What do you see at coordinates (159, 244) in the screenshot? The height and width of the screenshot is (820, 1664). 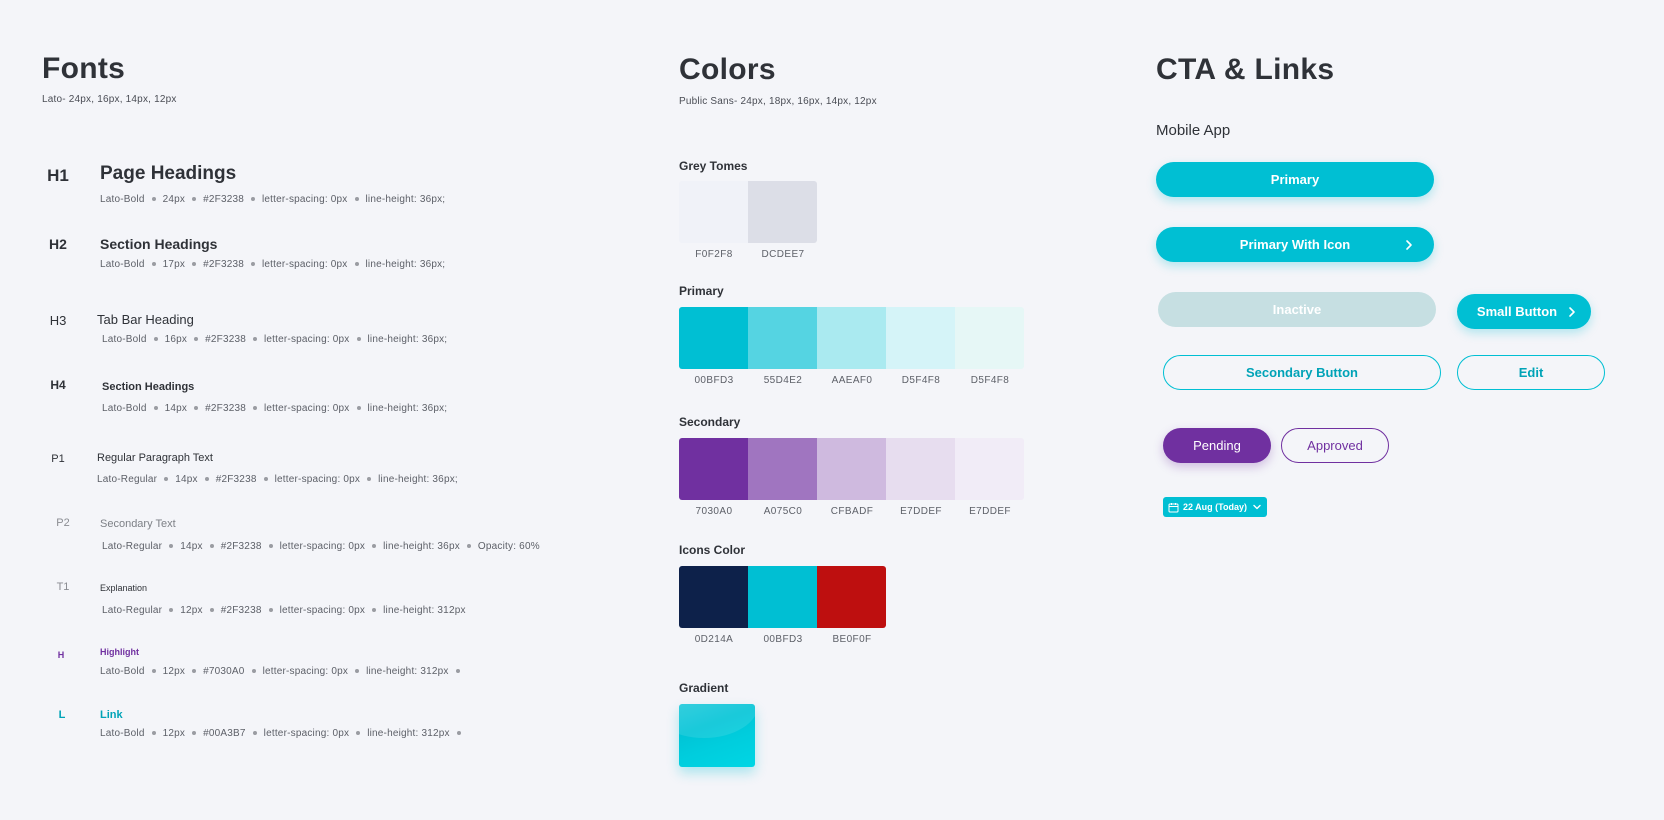 I see `spec-name-h2: Section Headings` at bounding box center [159, 244].